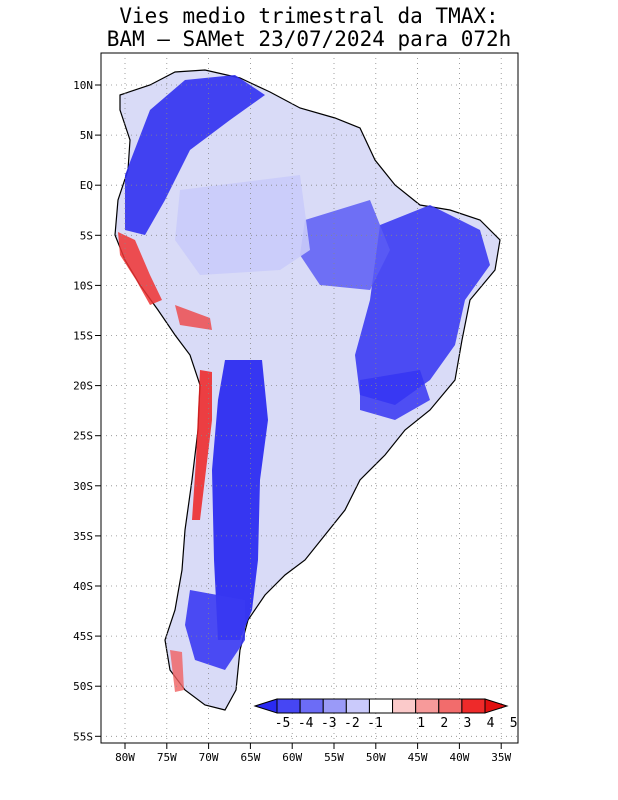 This screenshot has width=618, height=800. Describe the element at coordinates (395, 395) in the screenshot. I see `negative-bias-southeast` at that location.